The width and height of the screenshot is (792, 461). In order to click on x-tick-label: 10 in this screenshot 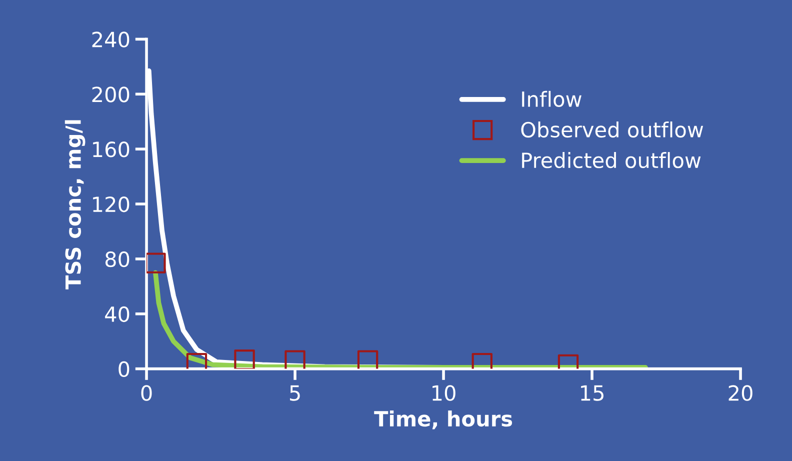, I will do `click(444, 393)`.